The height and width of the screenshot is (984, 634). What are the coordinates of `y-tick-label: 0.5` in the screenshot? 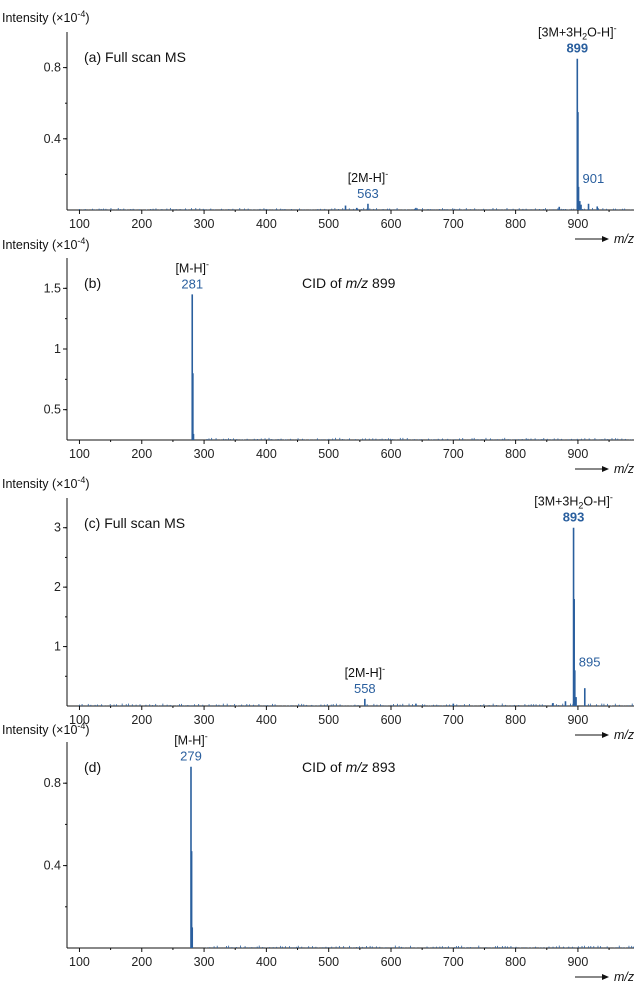 It's located at (52, 410).